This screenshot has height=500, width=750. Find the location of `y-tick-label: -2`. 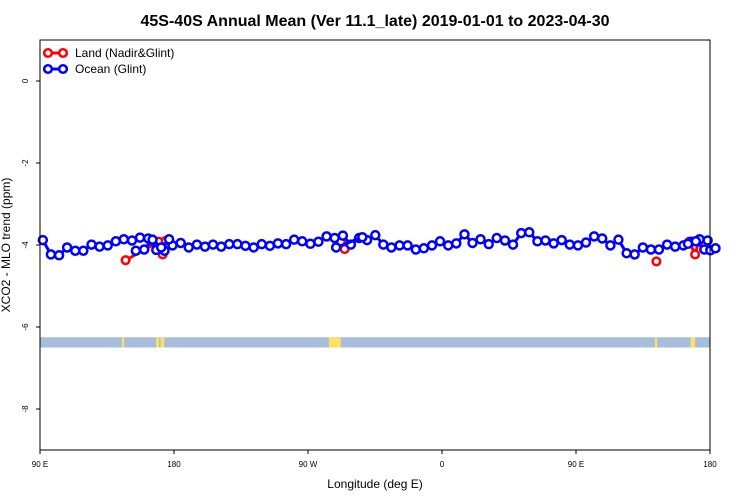

y-tick-label: -2 is located at coordinates (25, 163).